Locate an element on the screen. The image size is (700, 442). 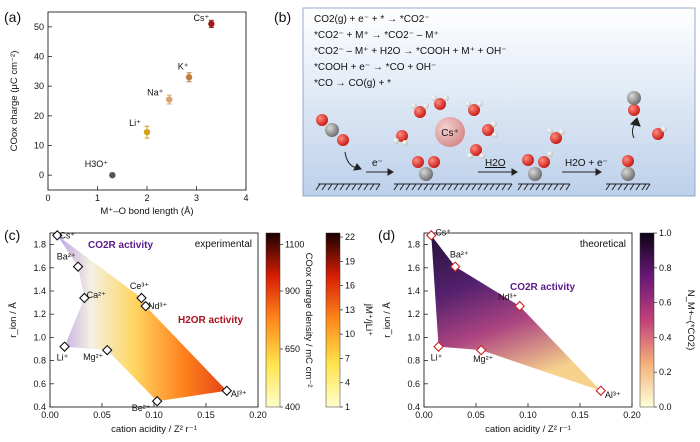
colorbar-d-tick-label: 0.2 is located at coordinates (665, 372).